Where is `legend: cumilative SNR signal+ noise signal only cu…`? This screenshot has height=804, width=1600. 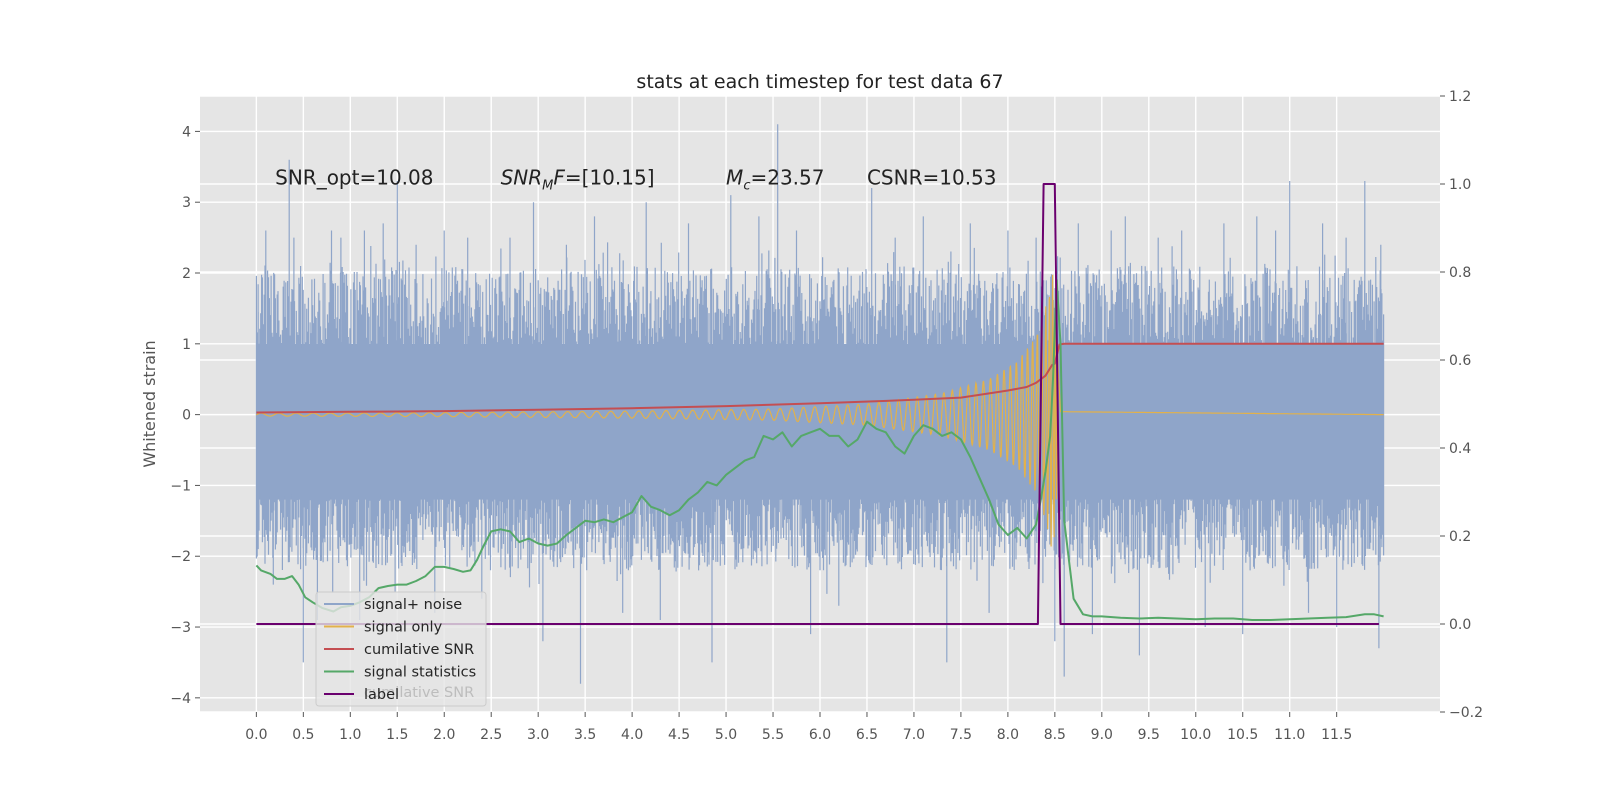 legend: cumilative SNR signal+ noise signal only cu… is located at coordinates (401, 649).